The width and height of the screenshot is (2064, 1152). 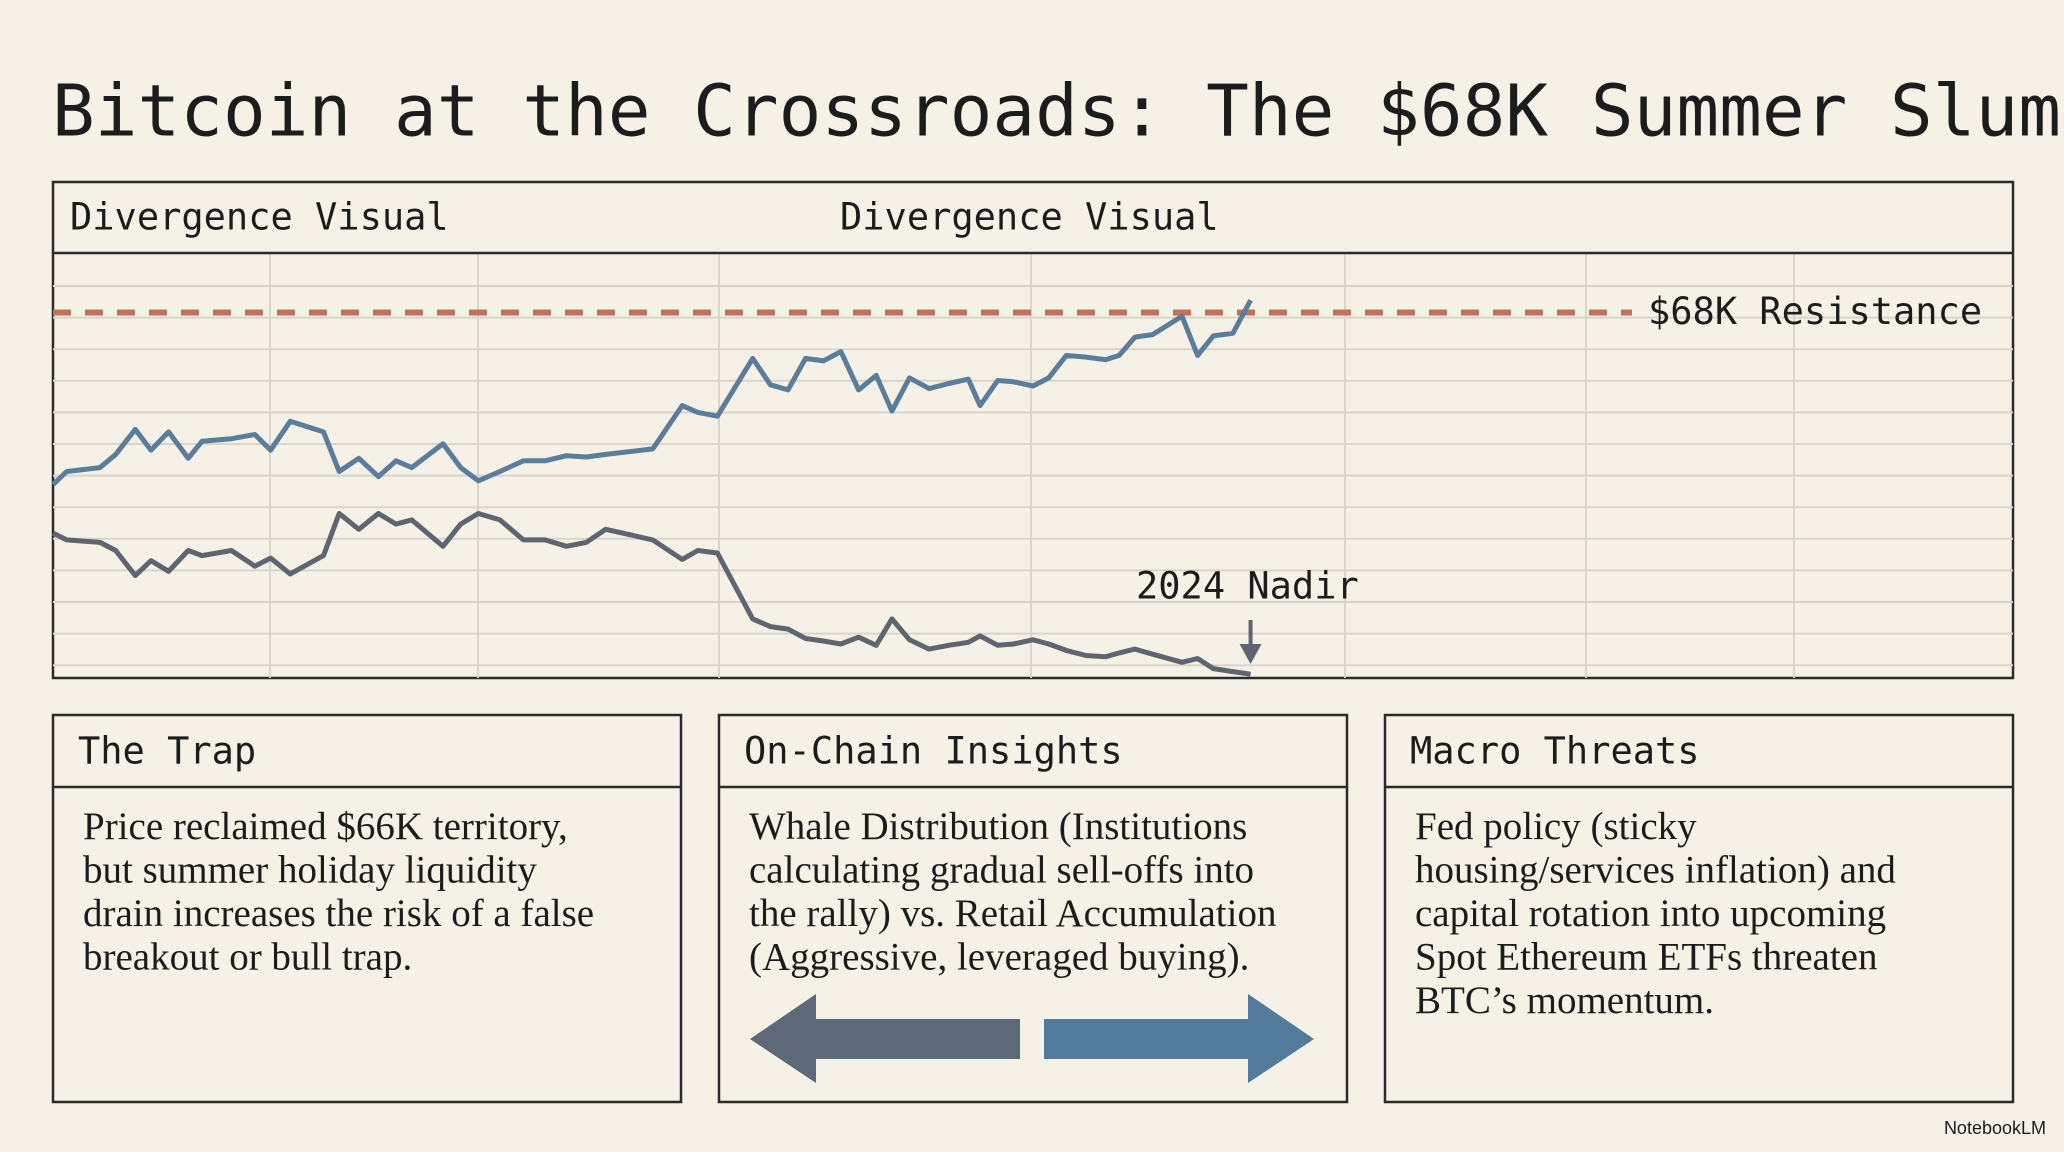 I want to click on panel-title: Macro Threats, so click(x=1555, y=751).